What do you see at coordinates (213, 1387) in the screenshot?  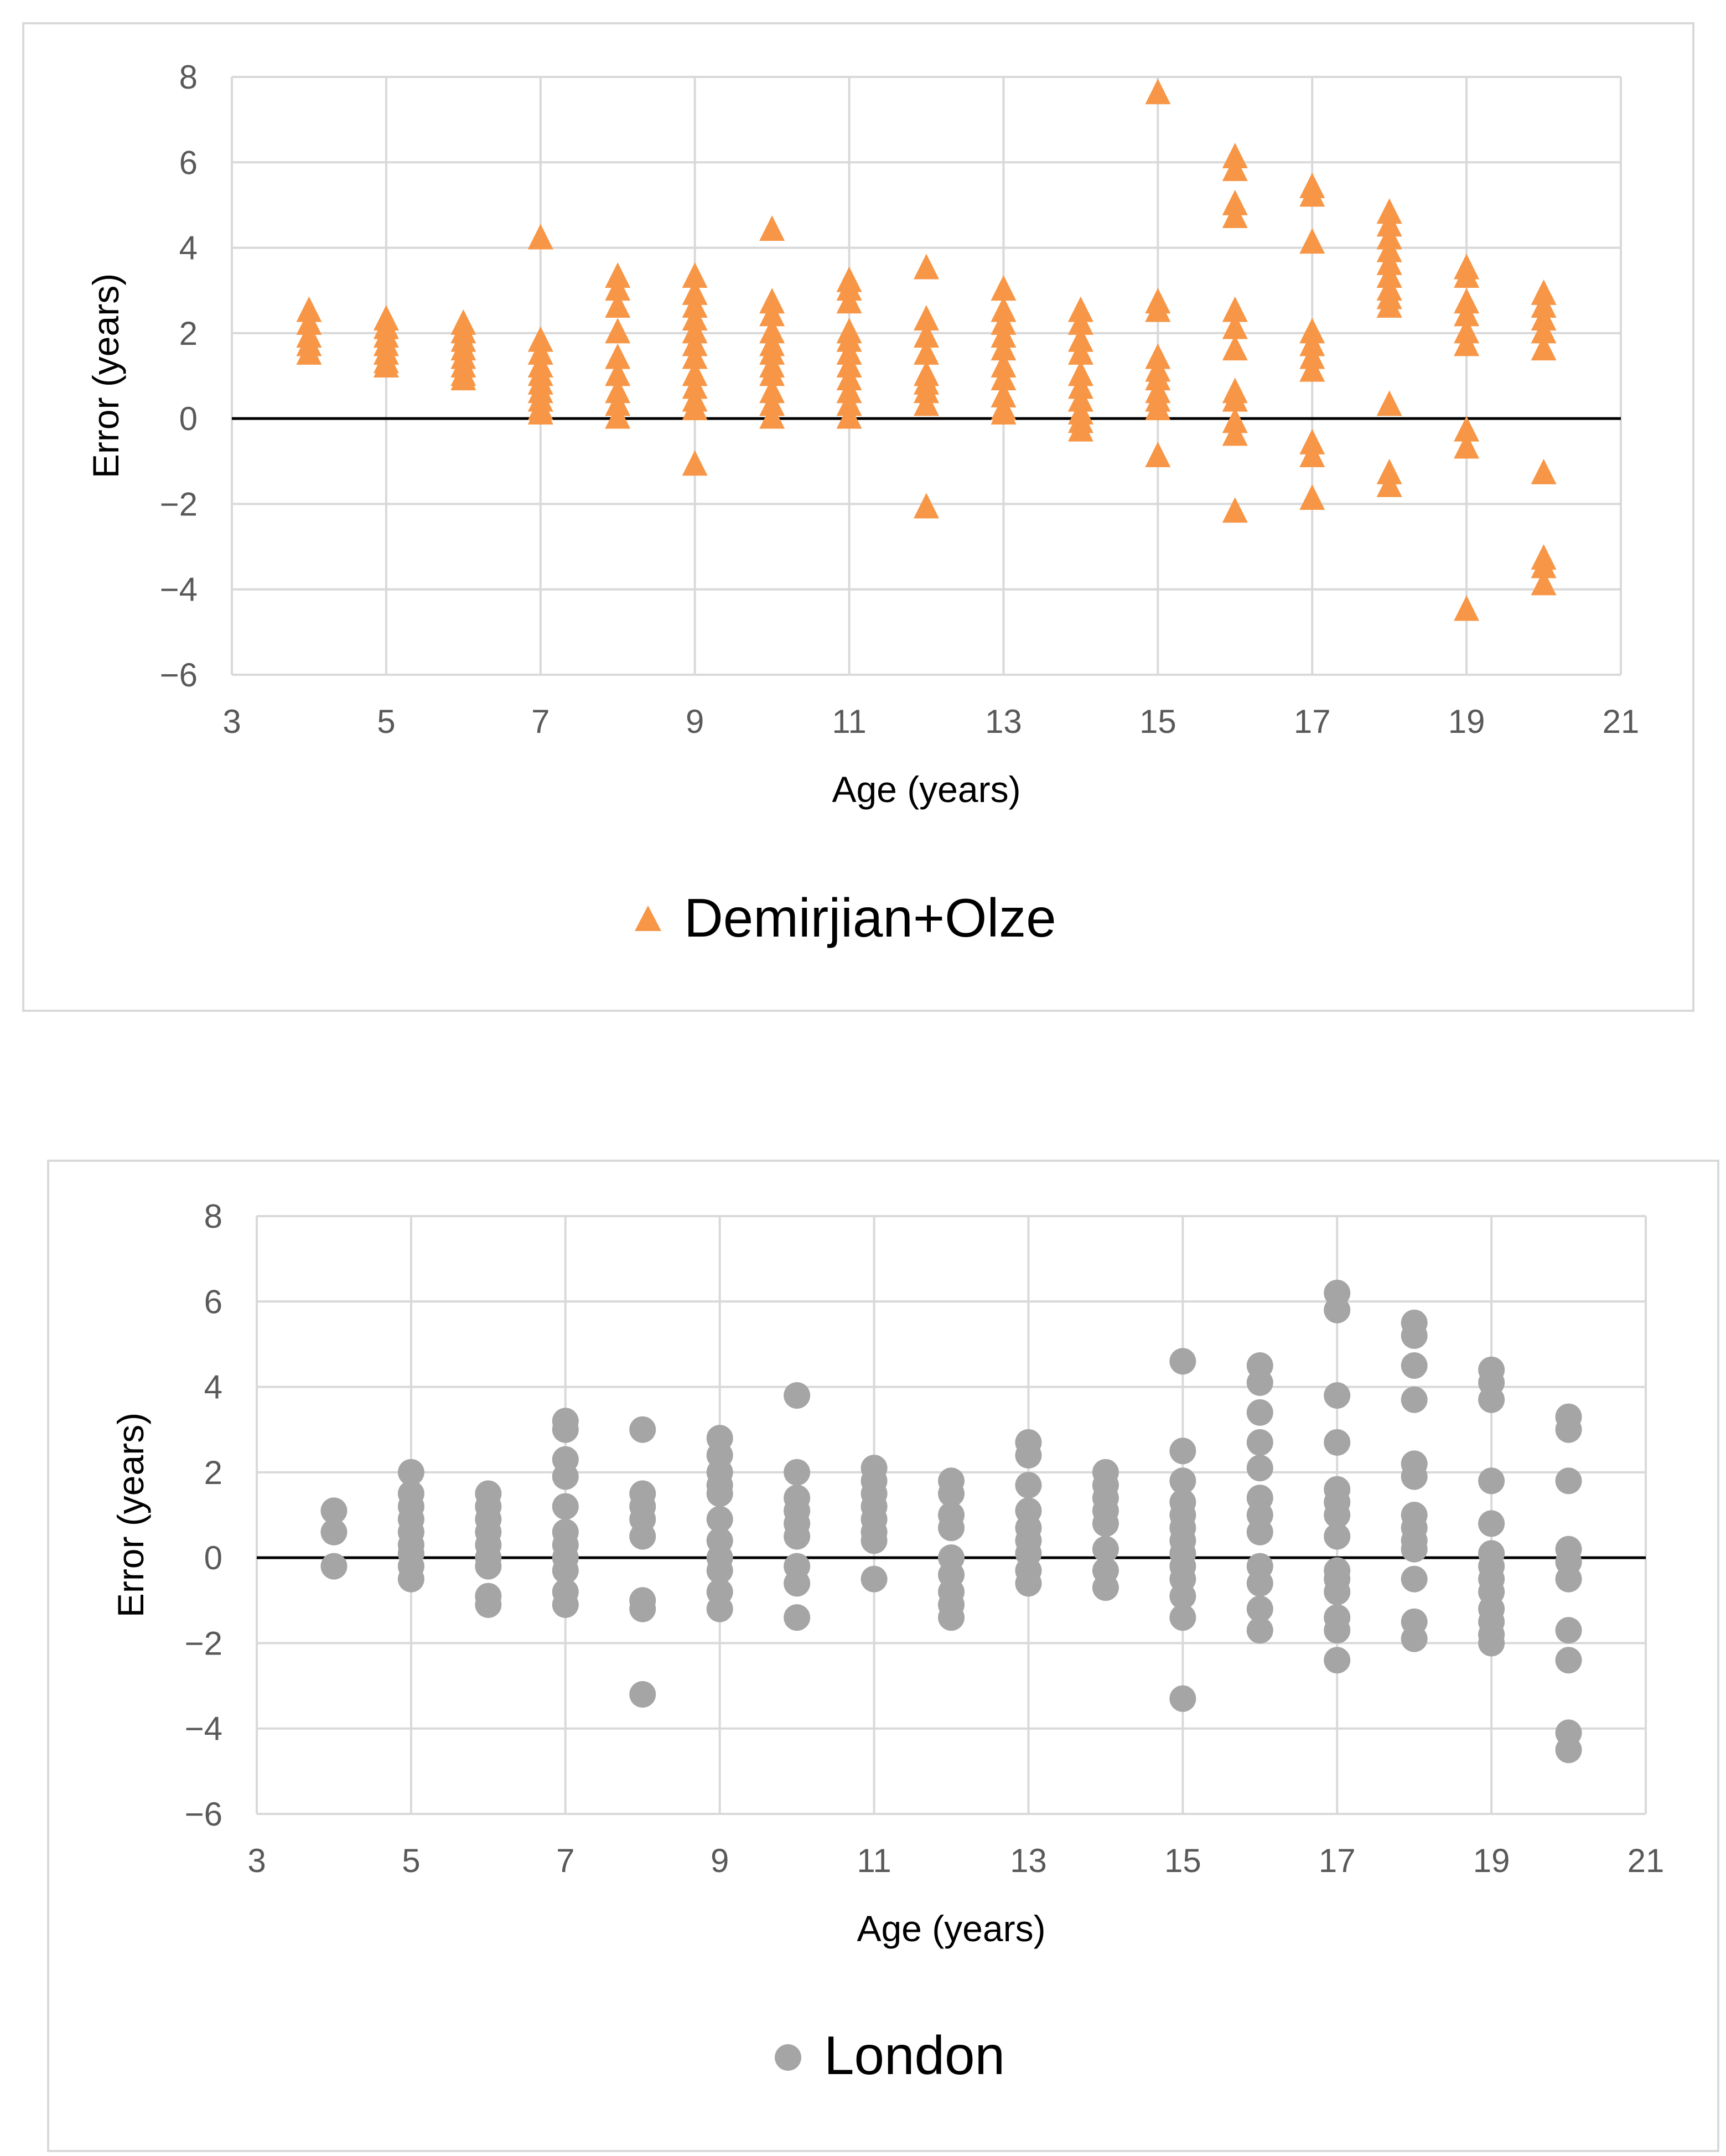 I see `y-tick-label: 4` at bounding box center [213, 1387].